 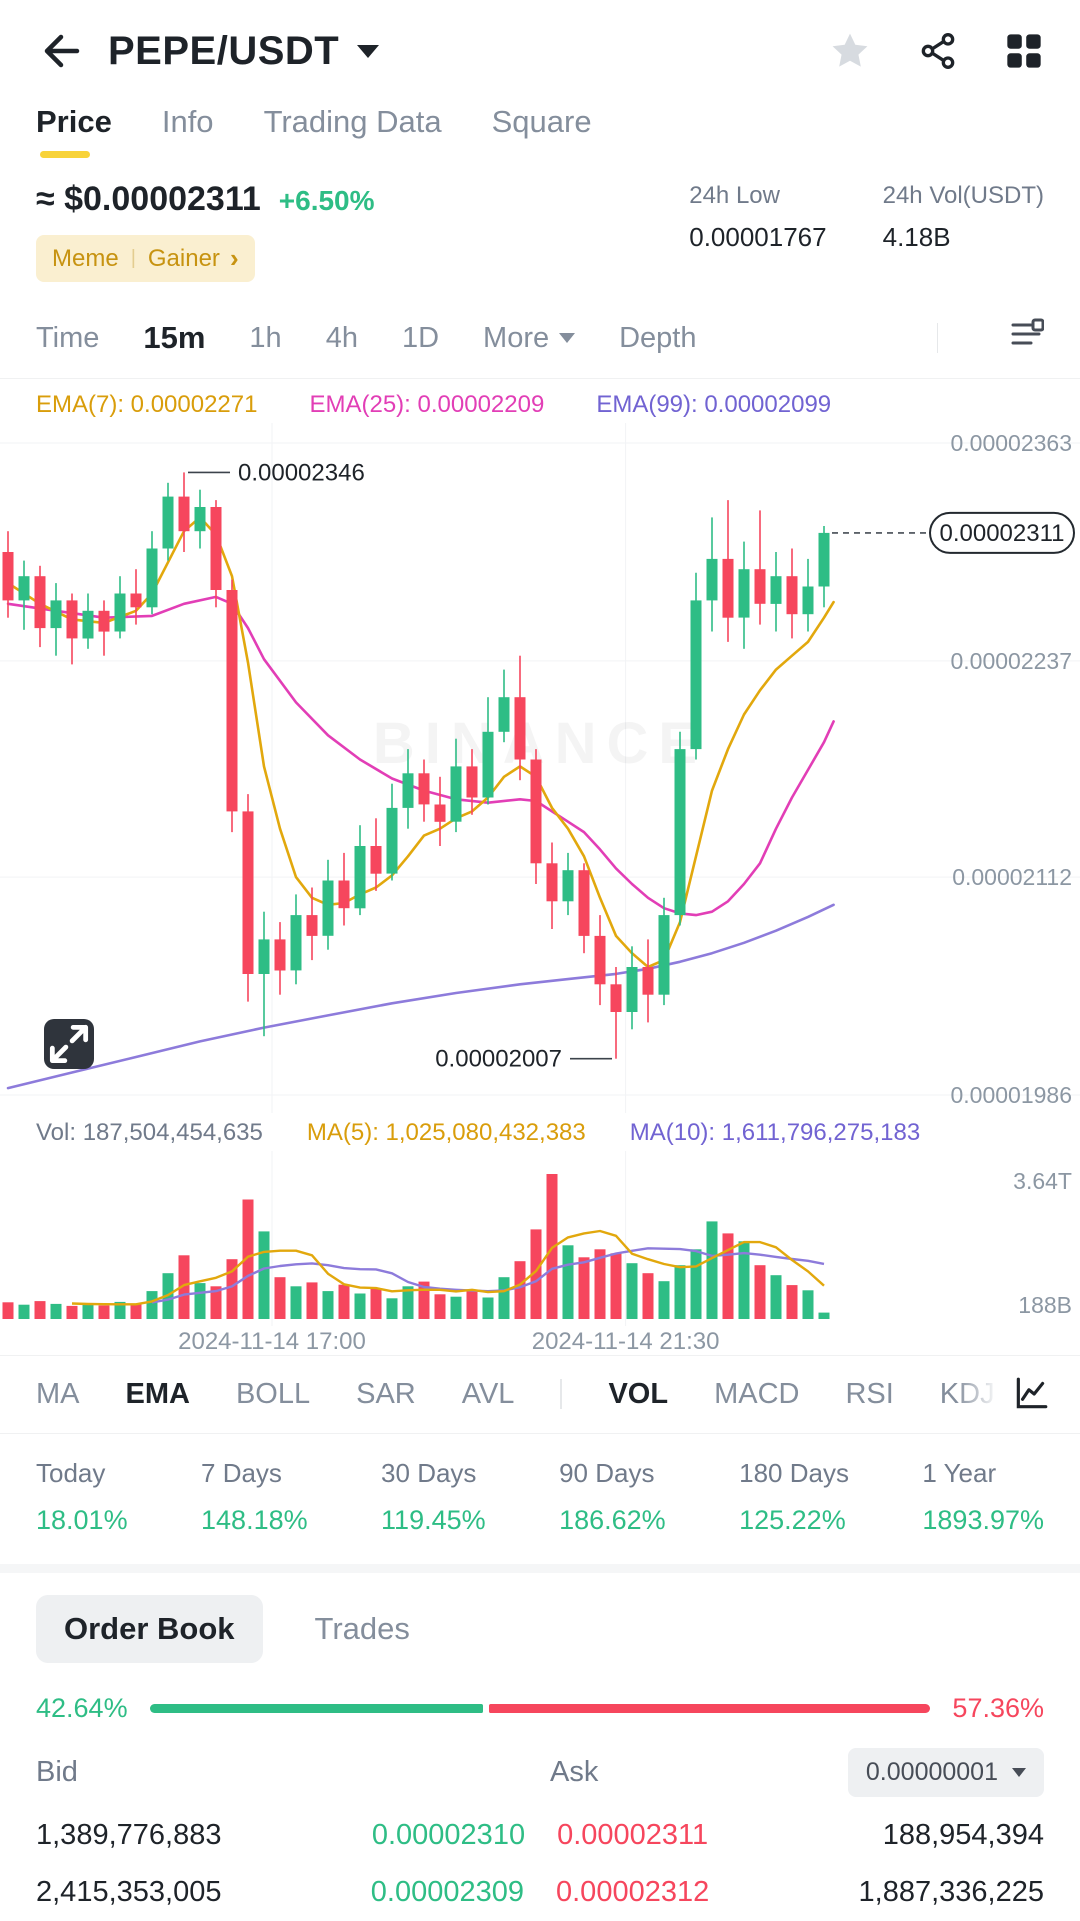 I want to click on orderbook-header: Bid Ask 0.00000001, so click(x=540, y=1770).